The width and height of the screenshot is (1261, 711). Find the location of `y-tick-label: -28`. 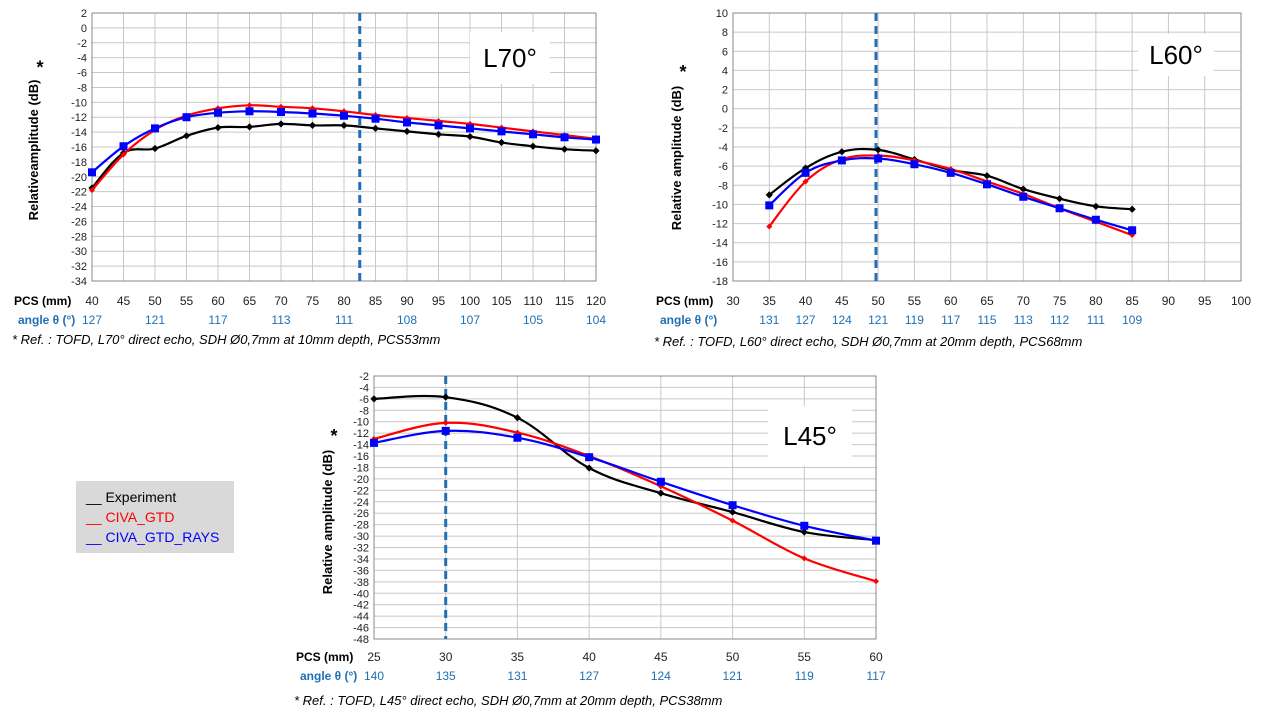

y-tick-label: -28 is located at coordinates (79, 237).